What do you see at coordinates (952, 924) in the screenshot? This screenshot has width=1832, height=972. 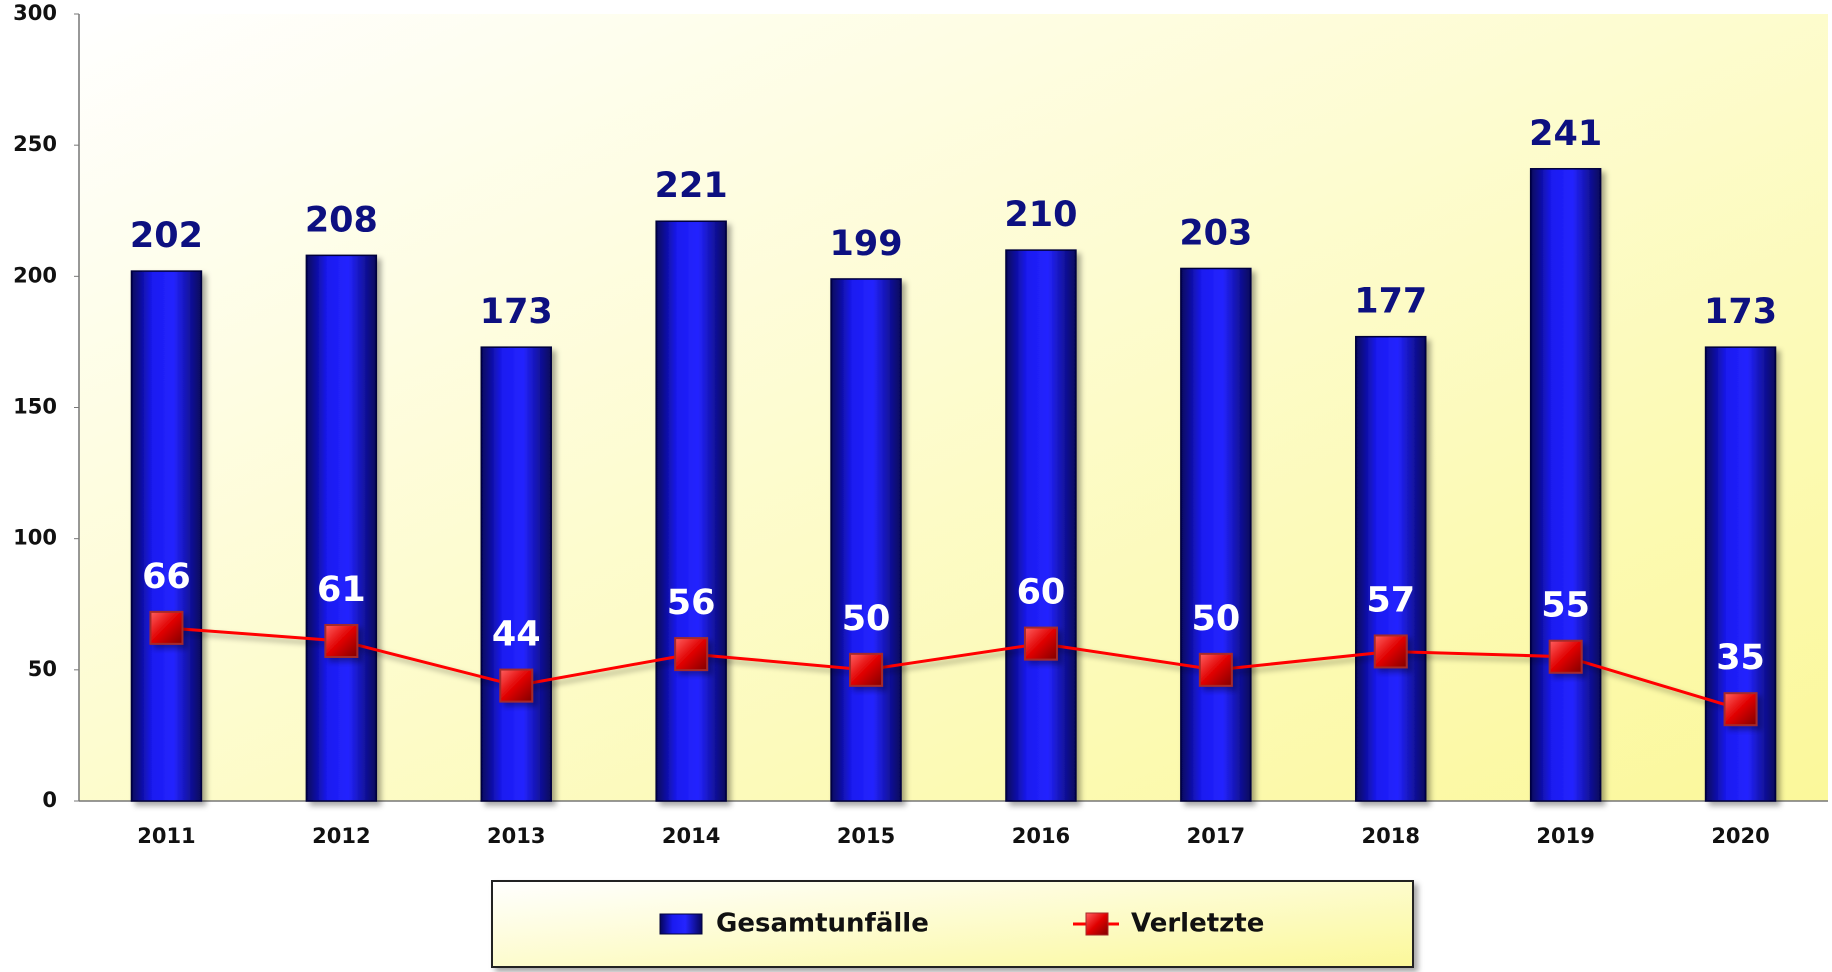 I see `legend` at bounding box center [952, 924].